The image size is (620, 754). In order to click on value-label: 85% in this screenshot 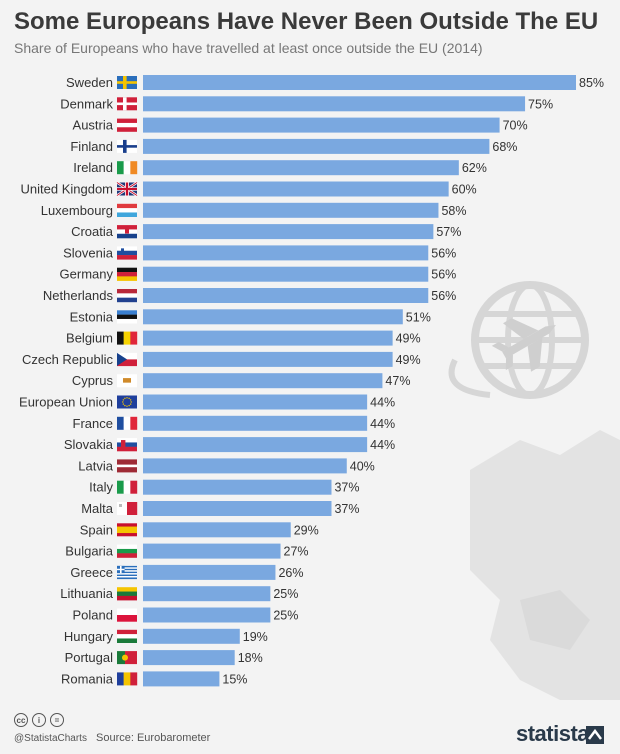, I will do `click(591, 83)`.